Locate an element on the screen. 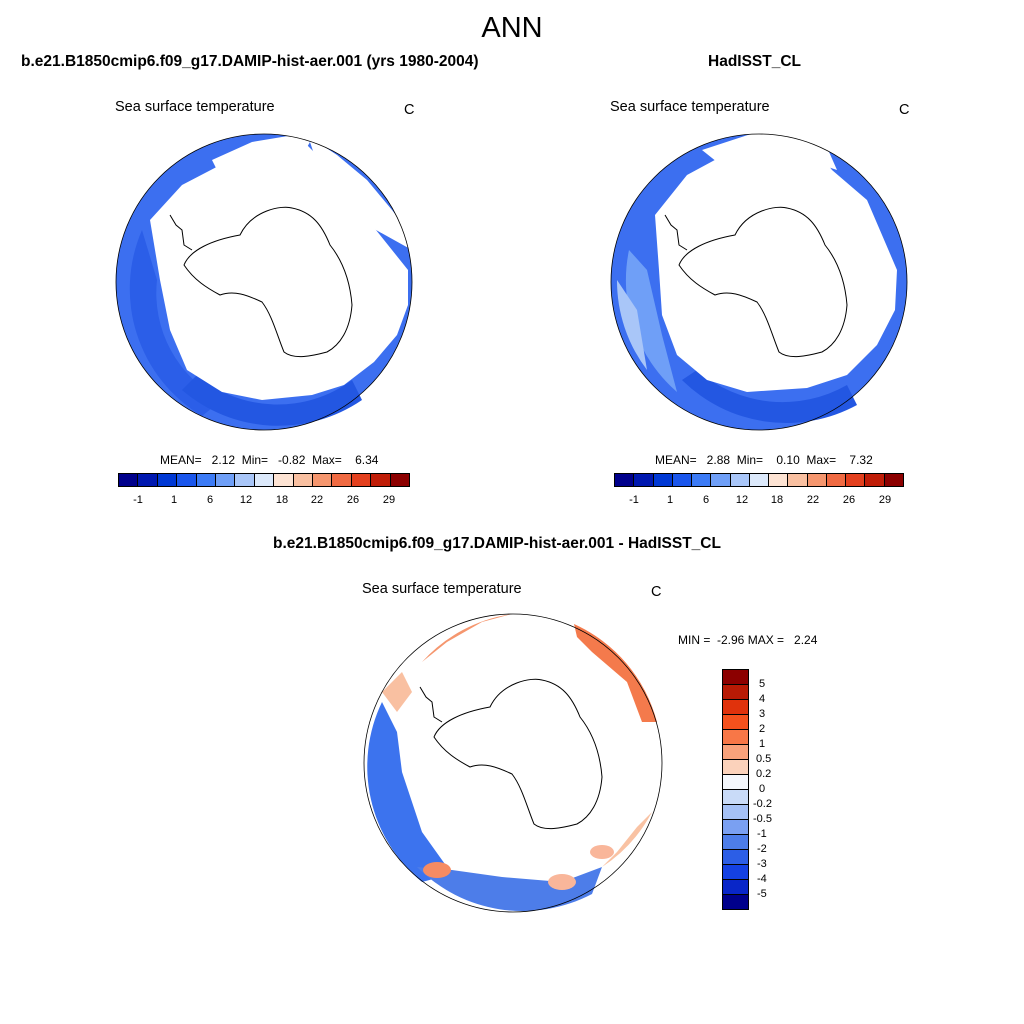 This screenshot has width=1024, height=1024. diff-cbar-tick: 0.2 is located at coordinates (764, 774).